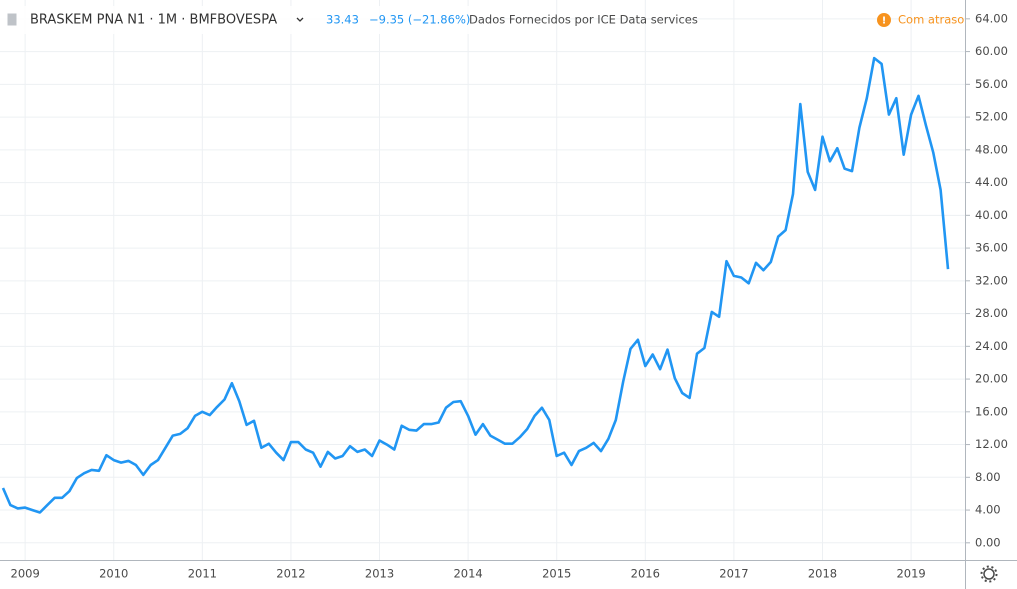 This screenshot has height=589, width=1017. Describe the element at coordinates (822, 574) in the screenshot. I see `x-tick-label: 2018` at that location.